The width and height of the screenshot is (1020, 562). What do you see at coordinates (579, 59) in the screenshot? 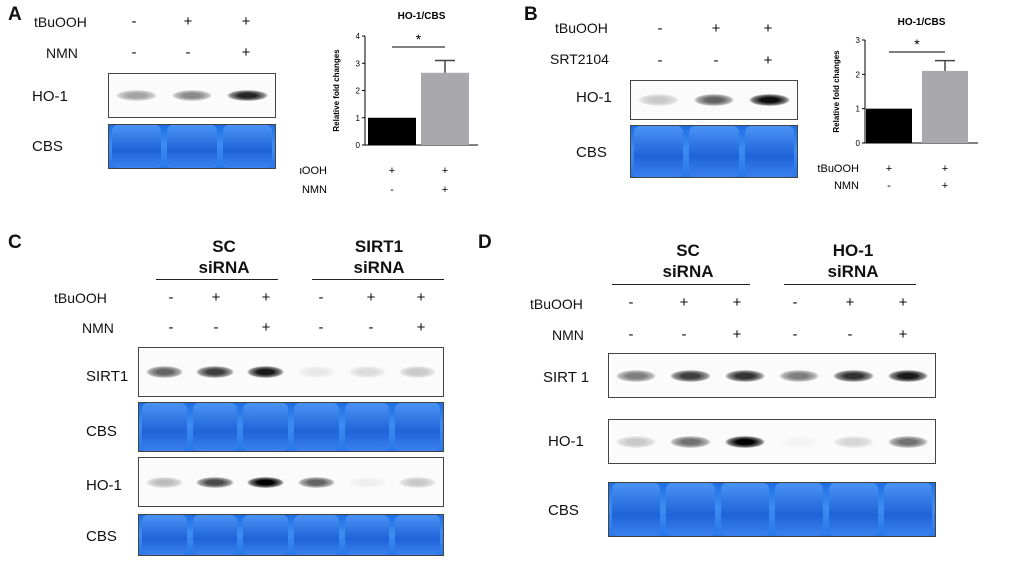
I see `panel-b-row-srt2104-label: SRT2104` at bounding box center [579, 59].